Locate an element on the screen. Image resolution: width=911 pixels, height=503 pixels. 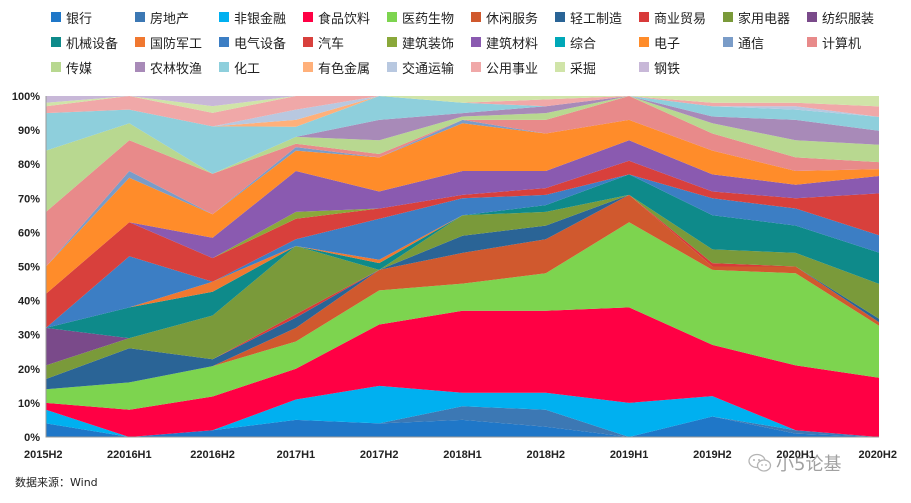
legend-item: 非银金融 is located at coordinates (252, 17).